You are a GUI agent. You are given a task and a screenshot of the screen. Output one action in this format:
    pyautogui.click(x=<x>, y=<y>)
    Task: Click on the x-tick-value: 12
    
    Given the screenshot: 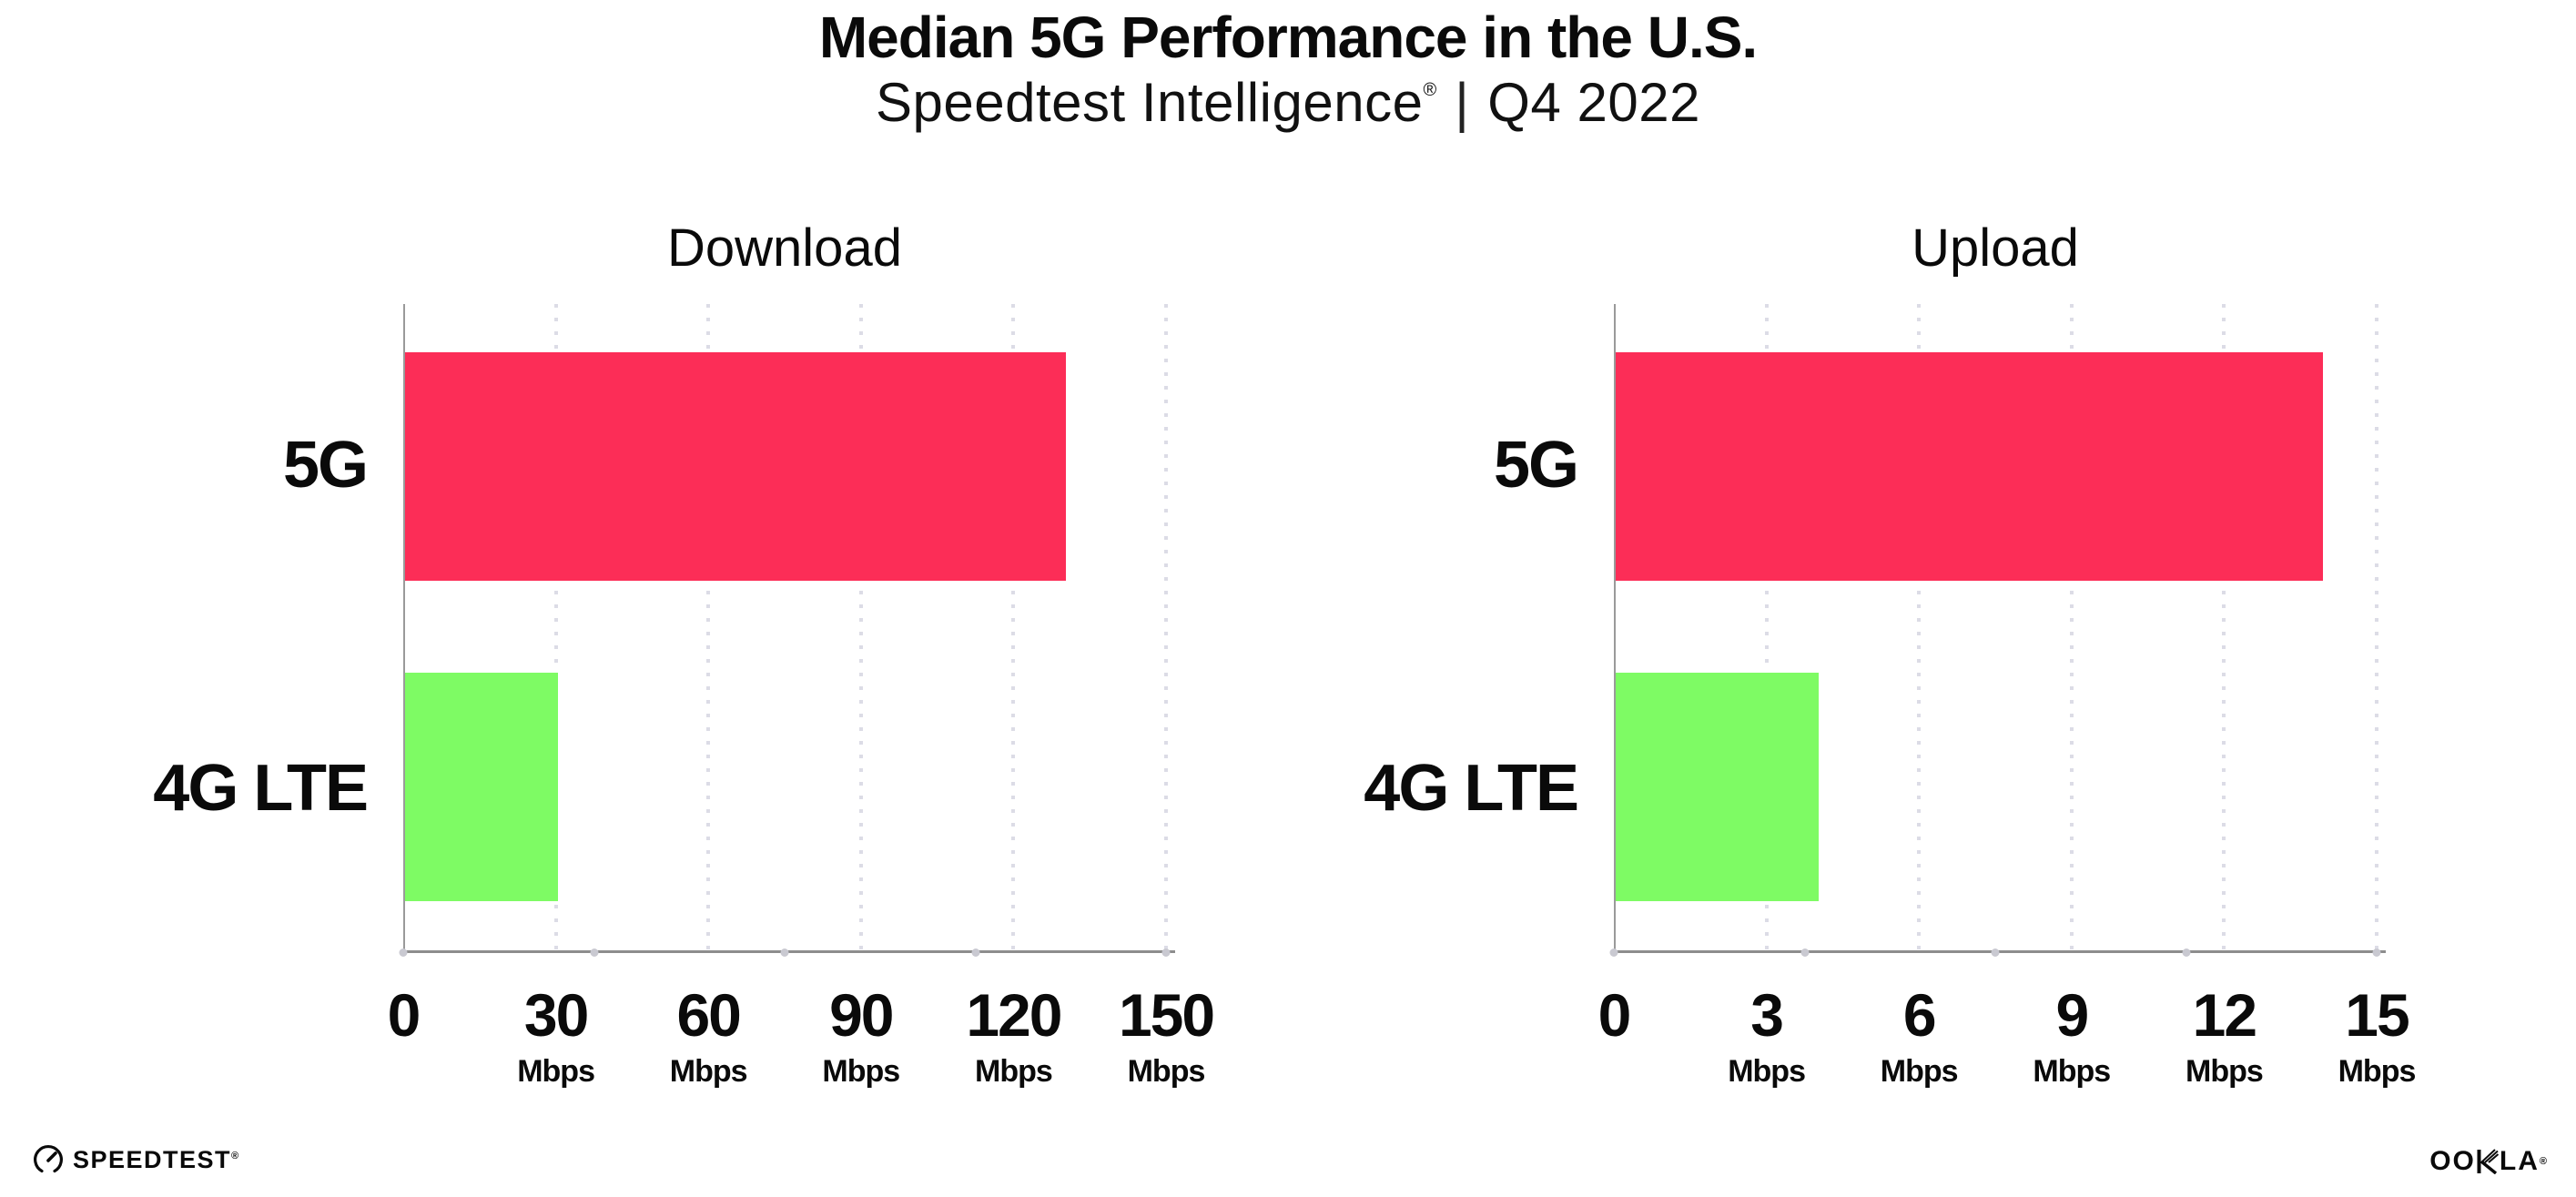 What is the action you would take?
    pyautogui.click(x=2224, y=1015)
    